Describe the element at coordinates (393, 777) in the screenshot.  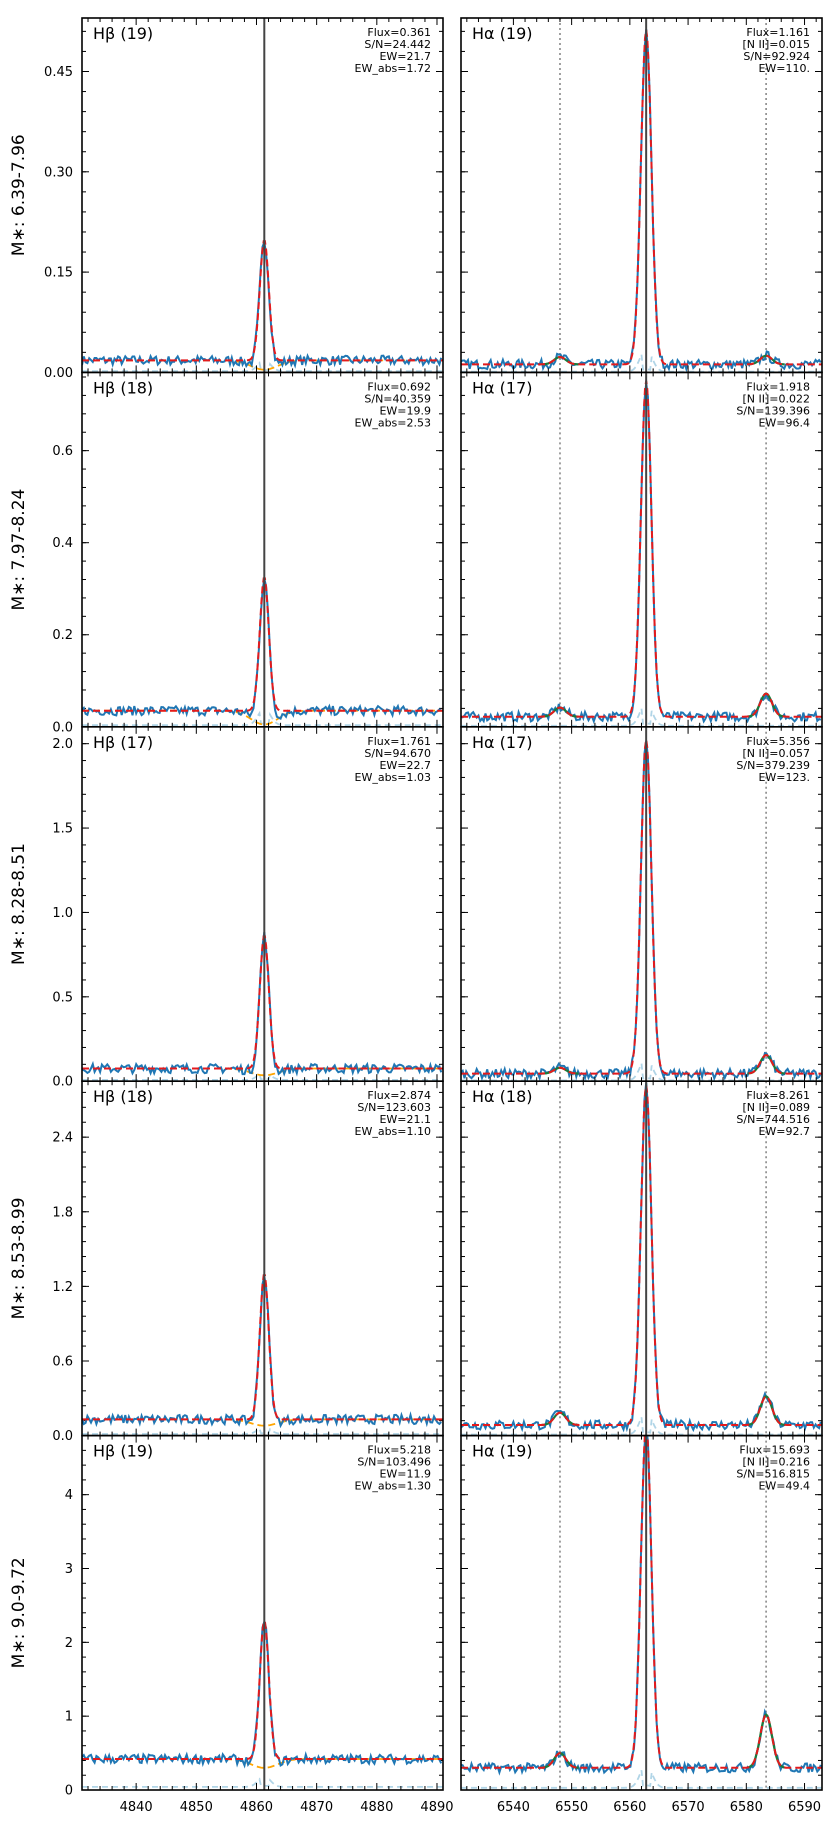
I see `fit-stat-text: EW_abs=1.03` at that location.